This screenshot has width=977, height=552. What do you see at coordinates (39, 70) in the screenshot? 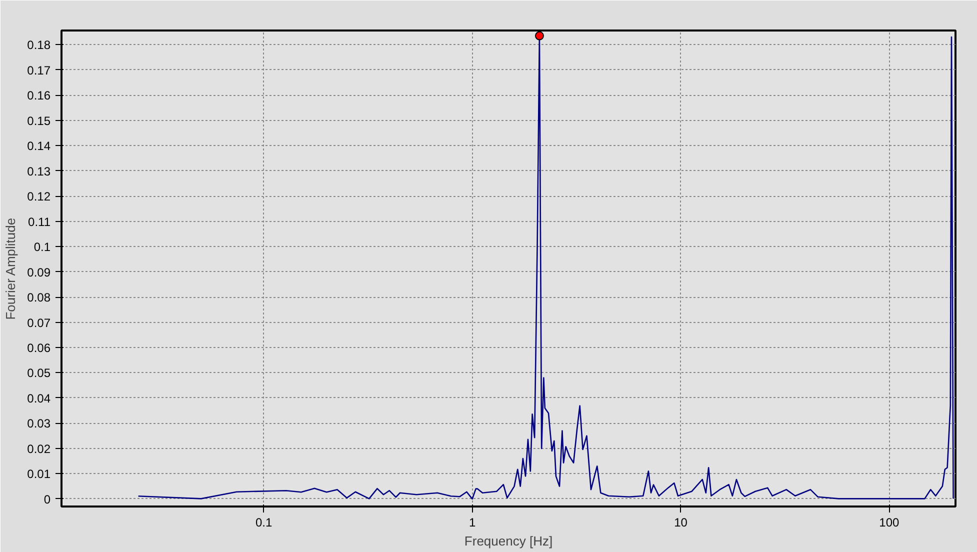
I see `y-tick-label: 0.17` at bounding box center [39, 70].